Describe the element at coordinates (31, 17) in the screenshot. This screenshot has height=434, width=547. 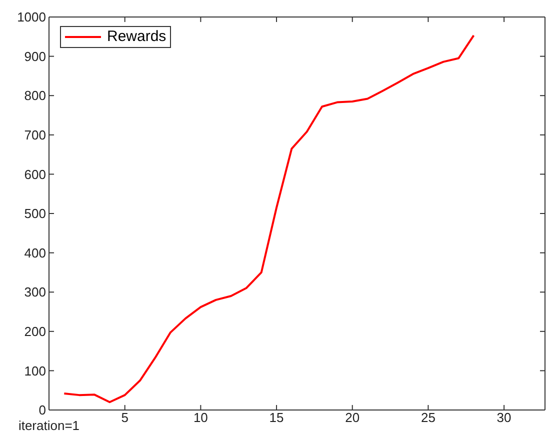
I see `y-tick-label: 1000` at that location.